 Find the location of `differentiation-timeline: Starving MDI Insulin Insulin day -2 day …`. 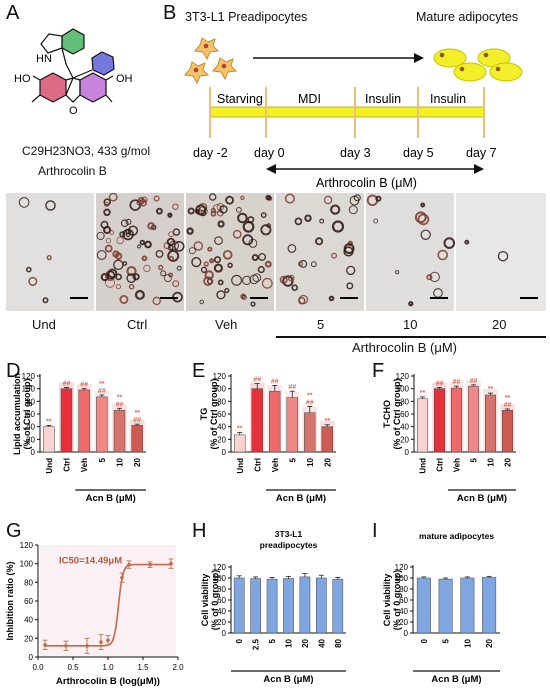

differentiation-timeline: Starving MDI Insulin Insulin day -2 day … is located at coordinates (353, 113).